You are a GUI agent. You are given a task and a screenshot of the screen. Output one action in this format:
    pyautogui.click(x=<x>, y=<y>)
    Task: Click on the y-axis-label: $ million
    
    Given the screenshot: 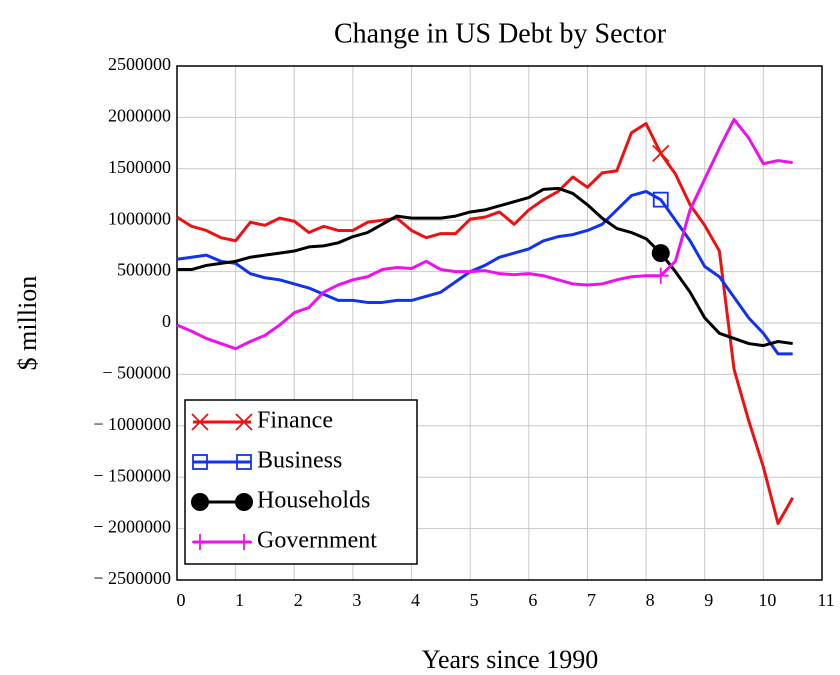 What is the action you would take?
    pyautogui.click(x=27, y=323)
    